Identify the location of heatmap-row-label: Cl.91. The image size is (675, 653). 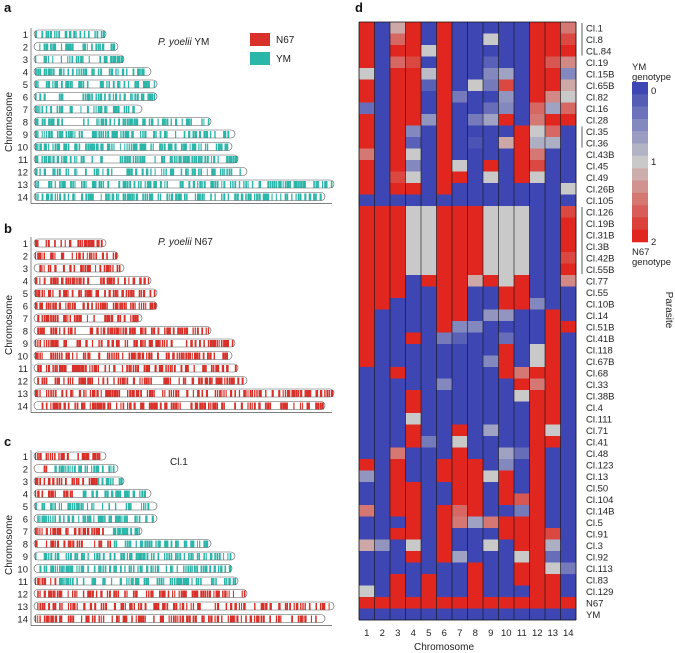
(597, 534).